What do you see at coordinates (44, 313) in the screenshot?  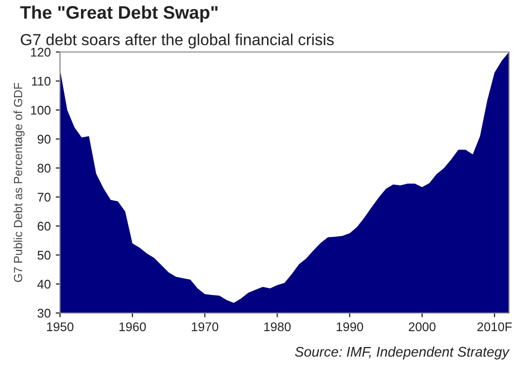 I see `y-tick-label: 30` at bounding box center [44, 313].